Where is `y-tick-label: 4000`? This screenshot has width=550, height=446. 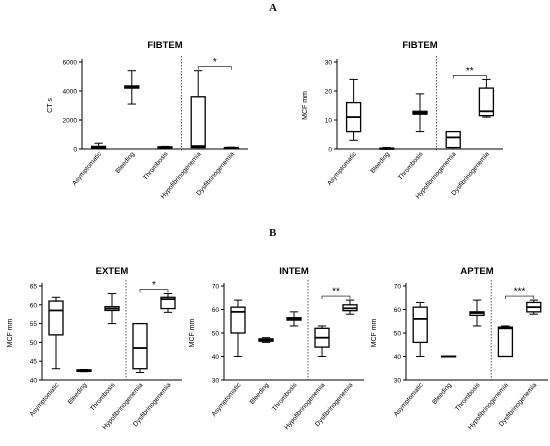 y-tick-label: 4000 is located at coordinates (70, 92).